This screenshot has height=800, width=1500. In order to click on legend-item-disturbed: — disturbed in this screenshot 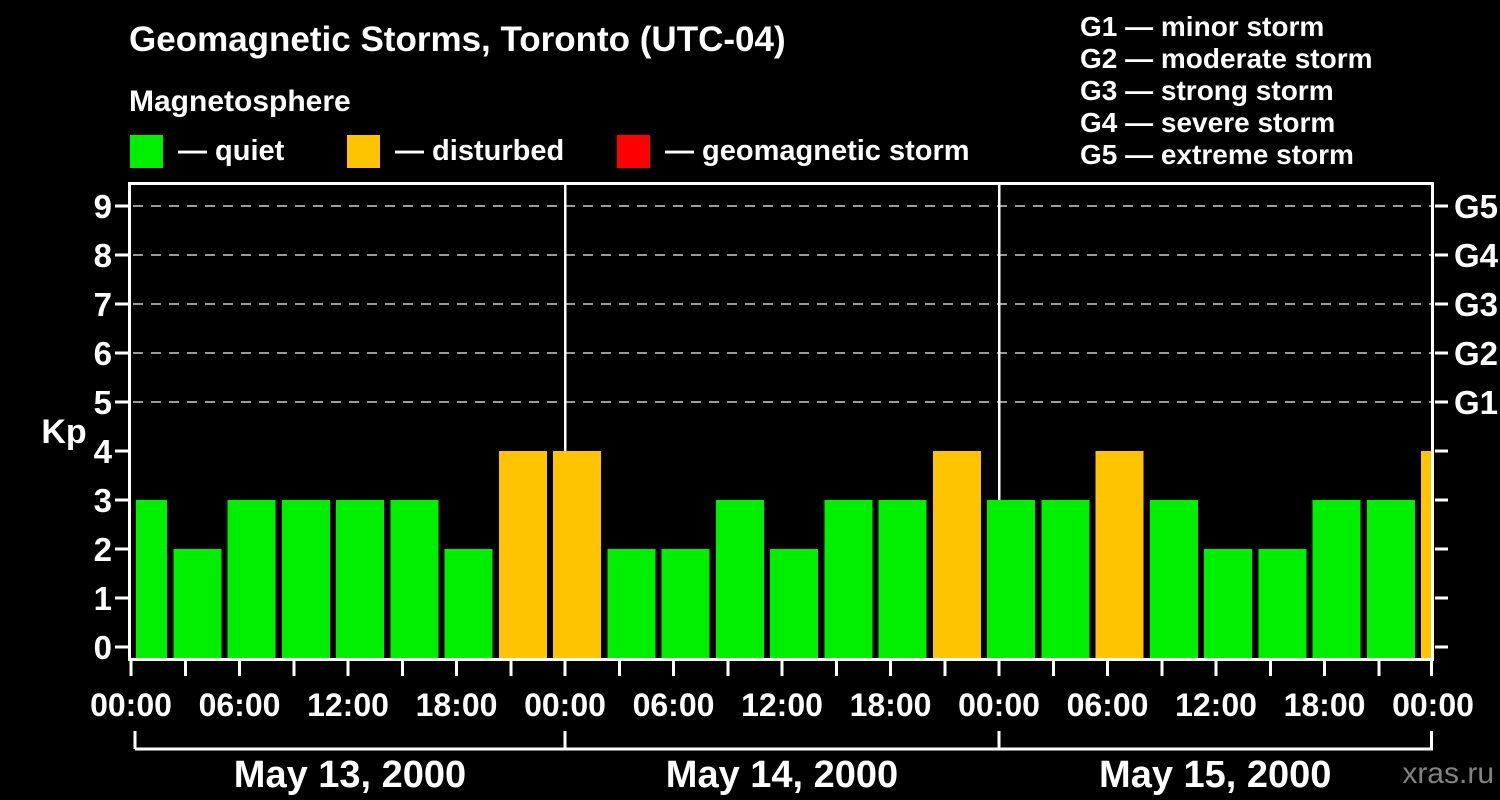, I will do `click(455, 151)`.